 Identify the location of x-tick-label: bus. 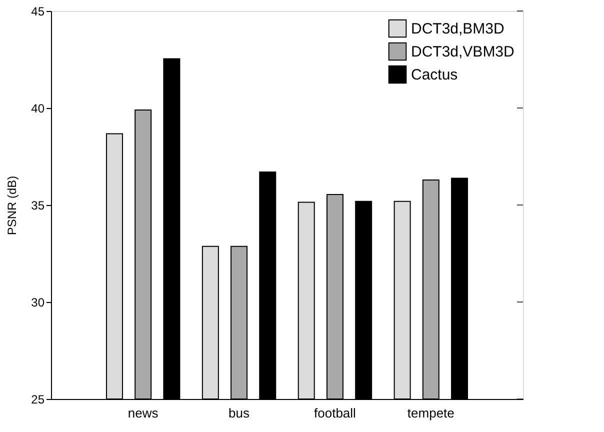
(239, 413).